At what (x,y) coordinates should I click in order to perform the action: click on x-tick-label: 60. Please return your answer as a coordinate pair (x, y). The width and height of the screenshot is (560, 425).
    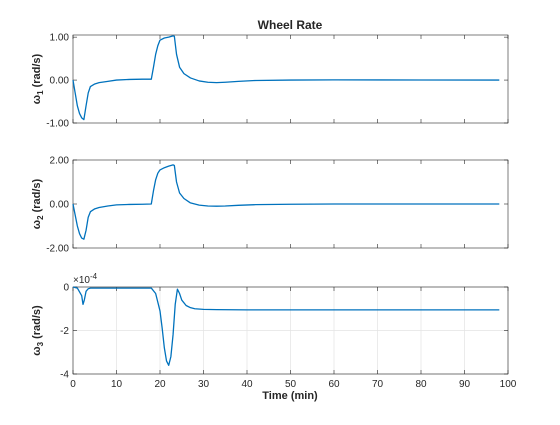
    Looking at the image, I should click on (334, 384).